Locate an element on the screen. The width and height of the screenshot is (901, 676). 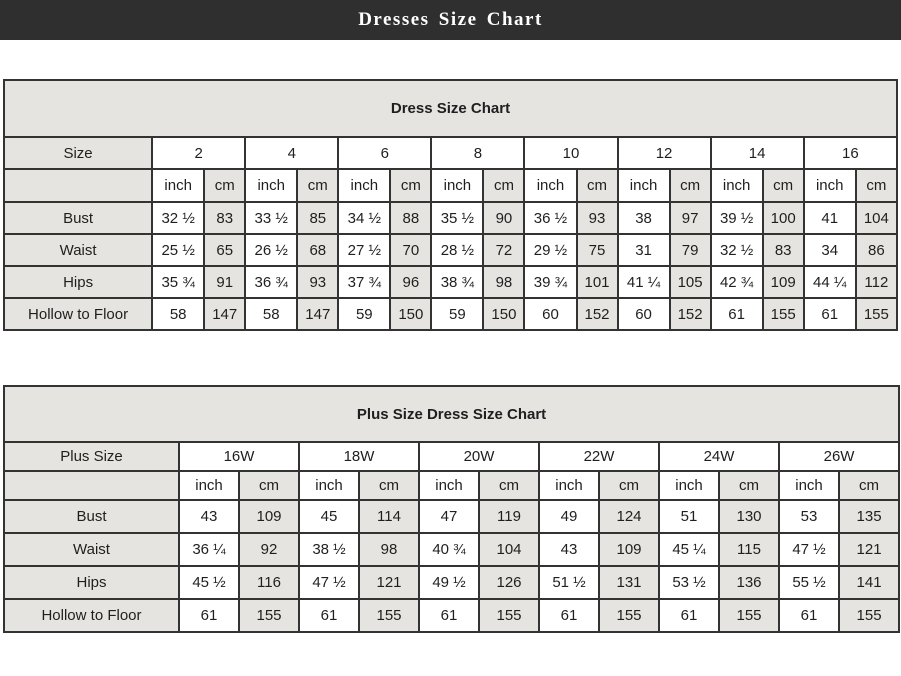
size-column-header: 16 is located at coordinates (850, 153).